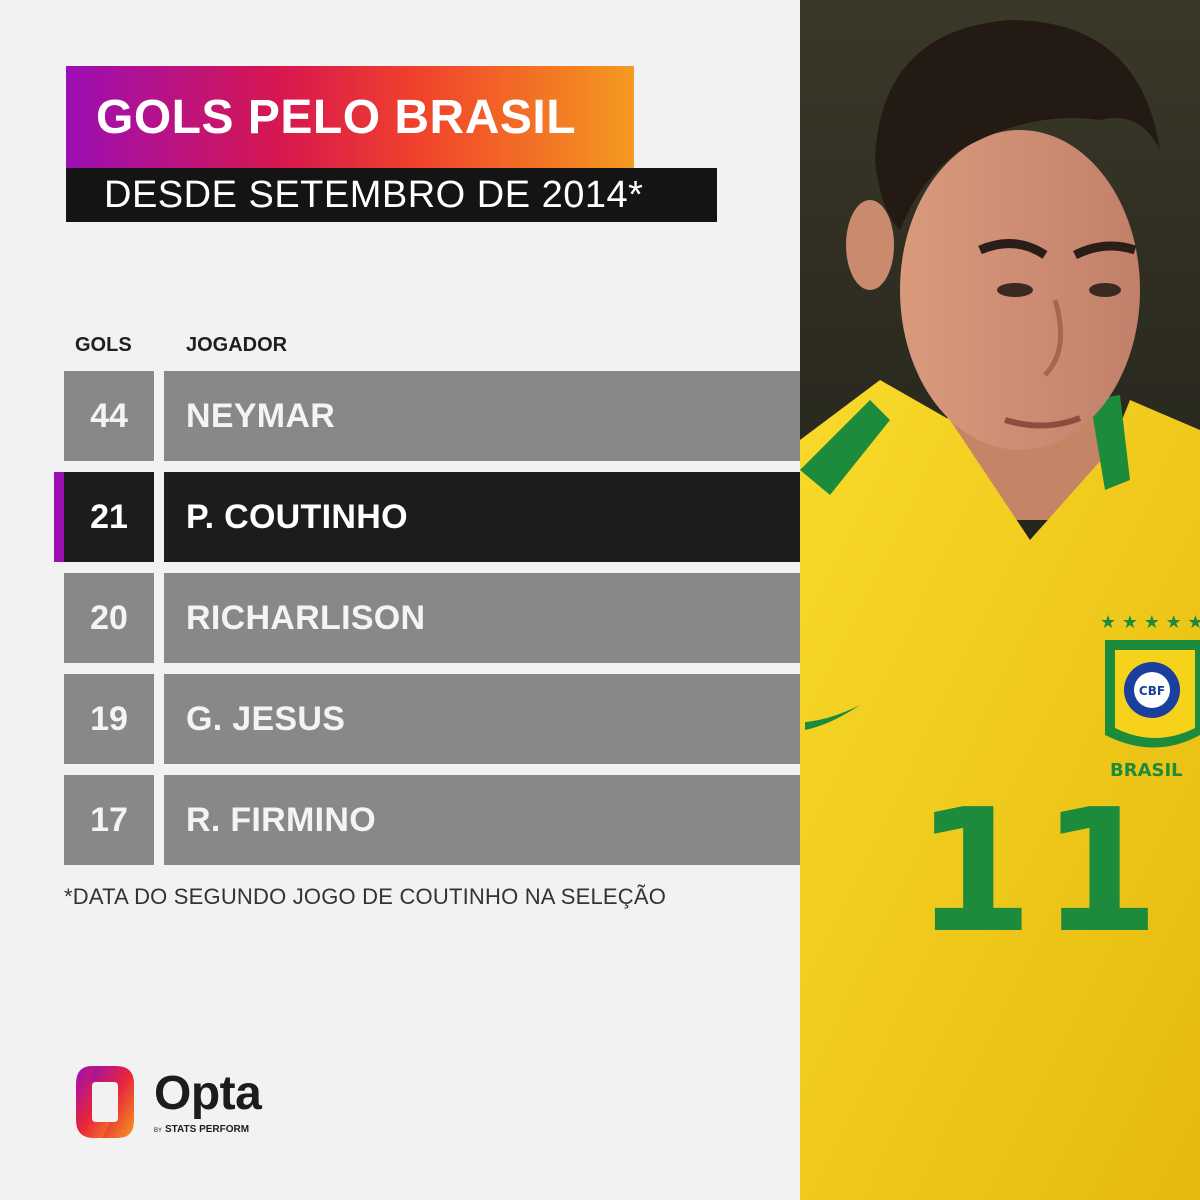  Describe the element at coordinates (109, 416) in the screenshot. I see `goals-value: 44` at that location.